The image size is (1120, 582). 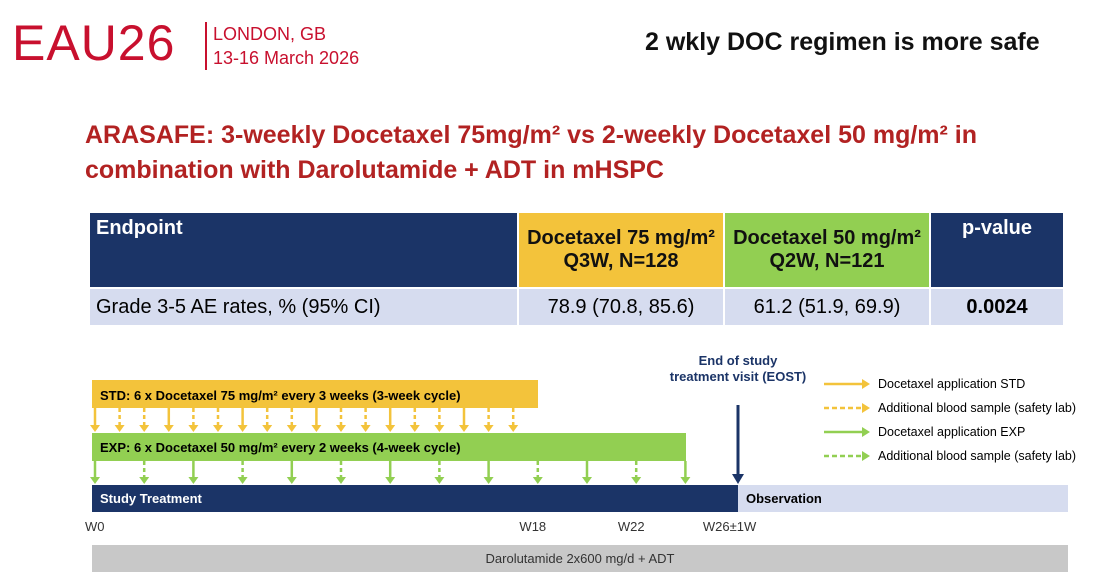 I want to click on header-cell: Endpoint, so click(x=303, y=250).